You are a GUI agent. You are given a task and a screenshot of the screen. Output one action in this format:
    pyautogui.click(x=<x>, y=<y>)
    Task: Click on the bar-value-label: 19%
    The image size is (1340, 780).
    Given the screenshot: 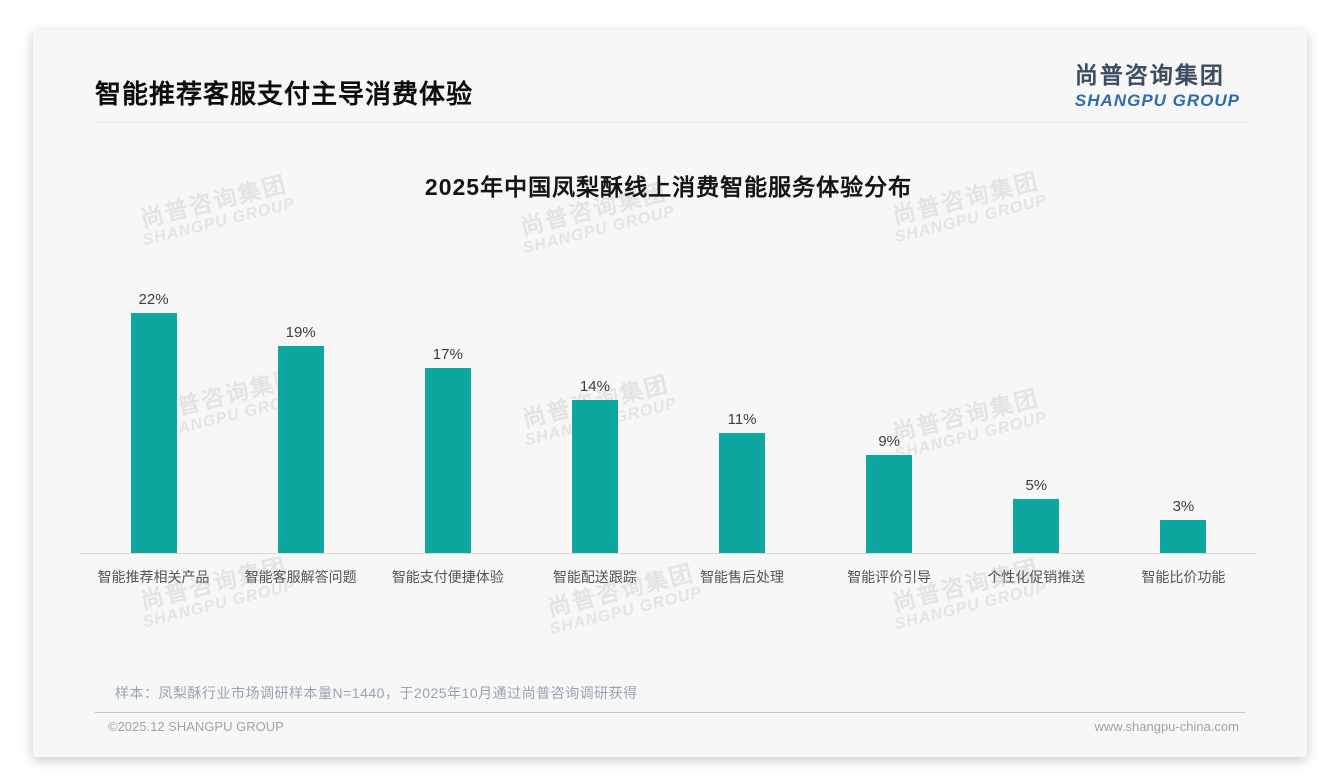 What is the action you would take?
    pyautogui.click(x=300, y=332)
    